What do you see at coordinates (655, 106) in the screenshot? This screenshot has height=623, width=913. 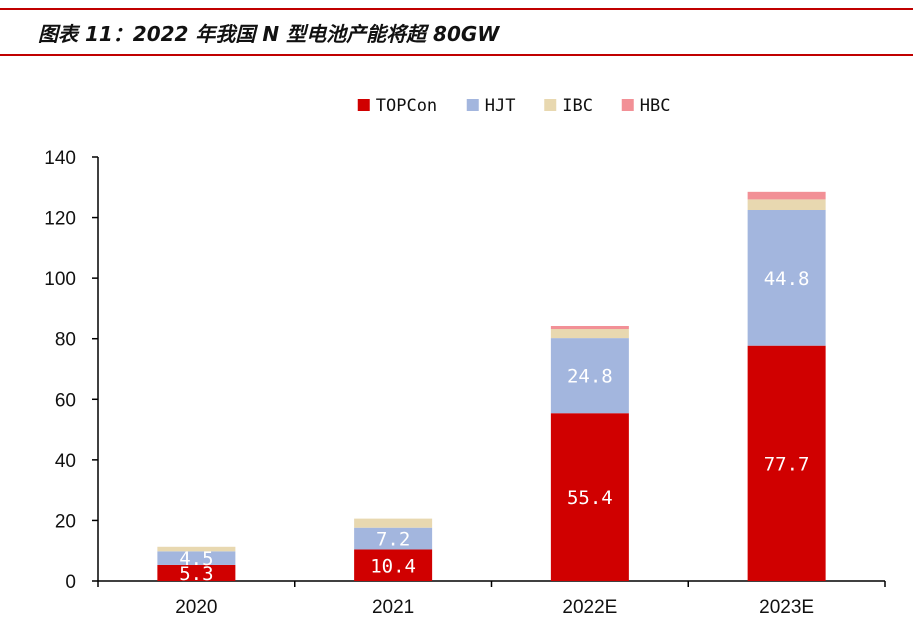 I see `legend-label-hbc: HBC` at bounding box center [655, 106].